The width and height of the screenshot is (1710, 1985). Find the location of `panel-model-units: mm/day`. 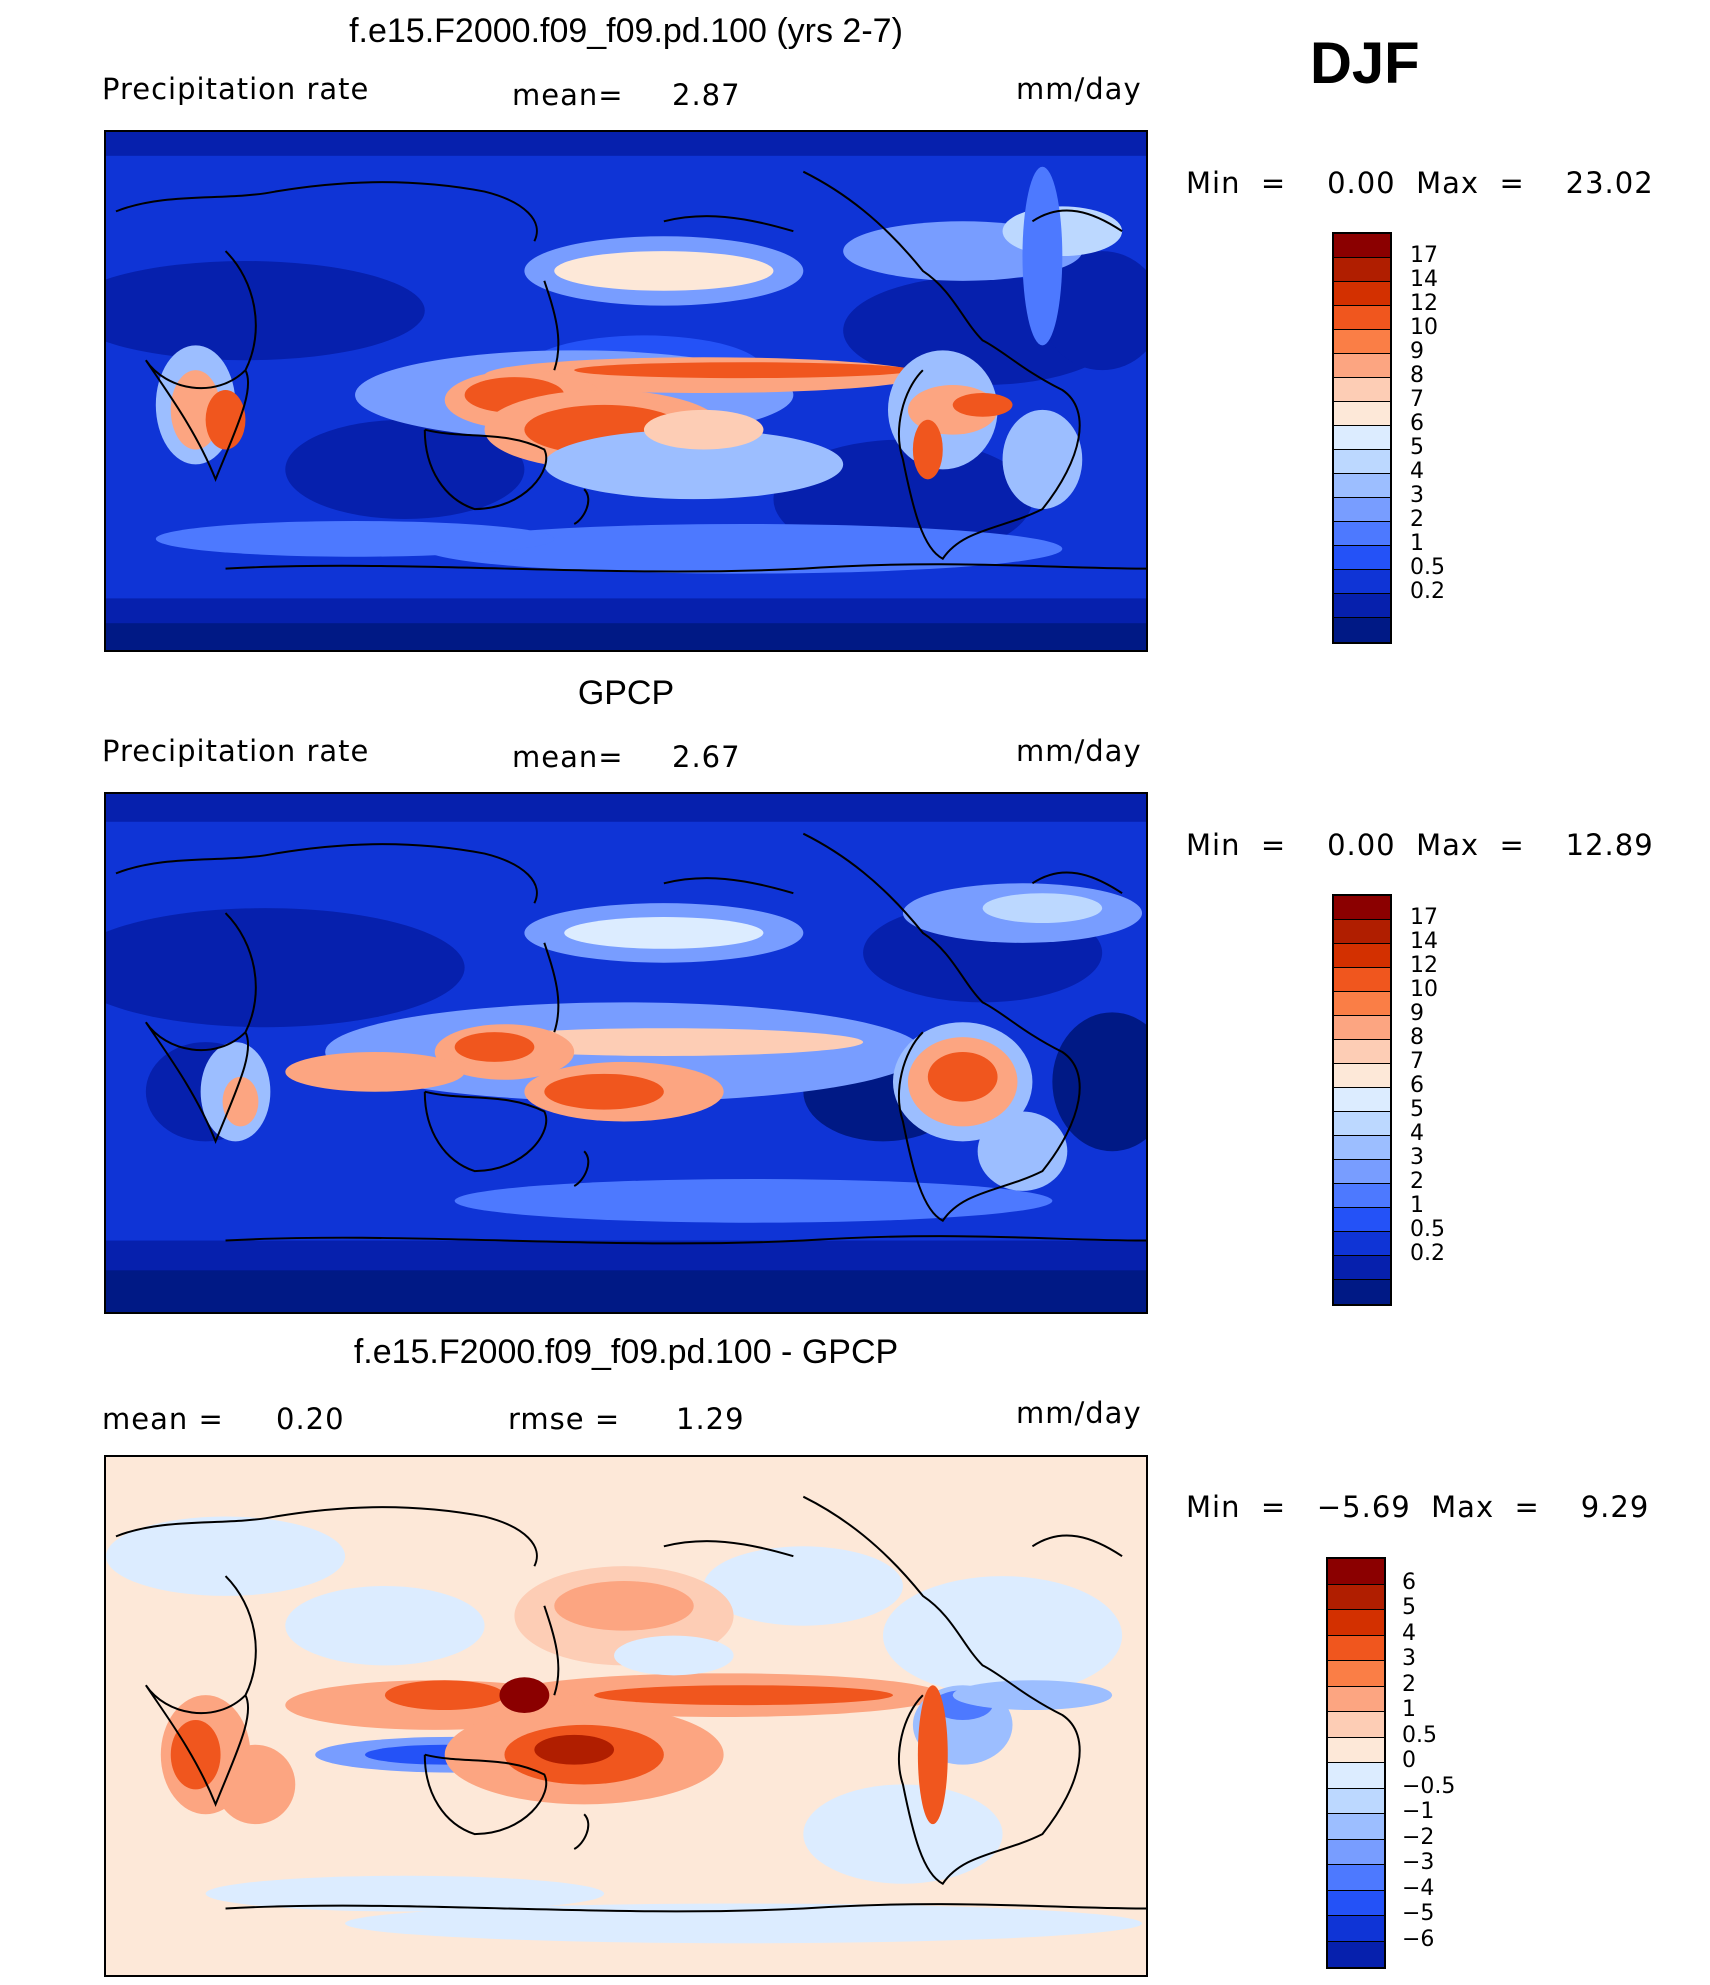

panel-model-units: mm/day is located at coordinates (1079, 89).